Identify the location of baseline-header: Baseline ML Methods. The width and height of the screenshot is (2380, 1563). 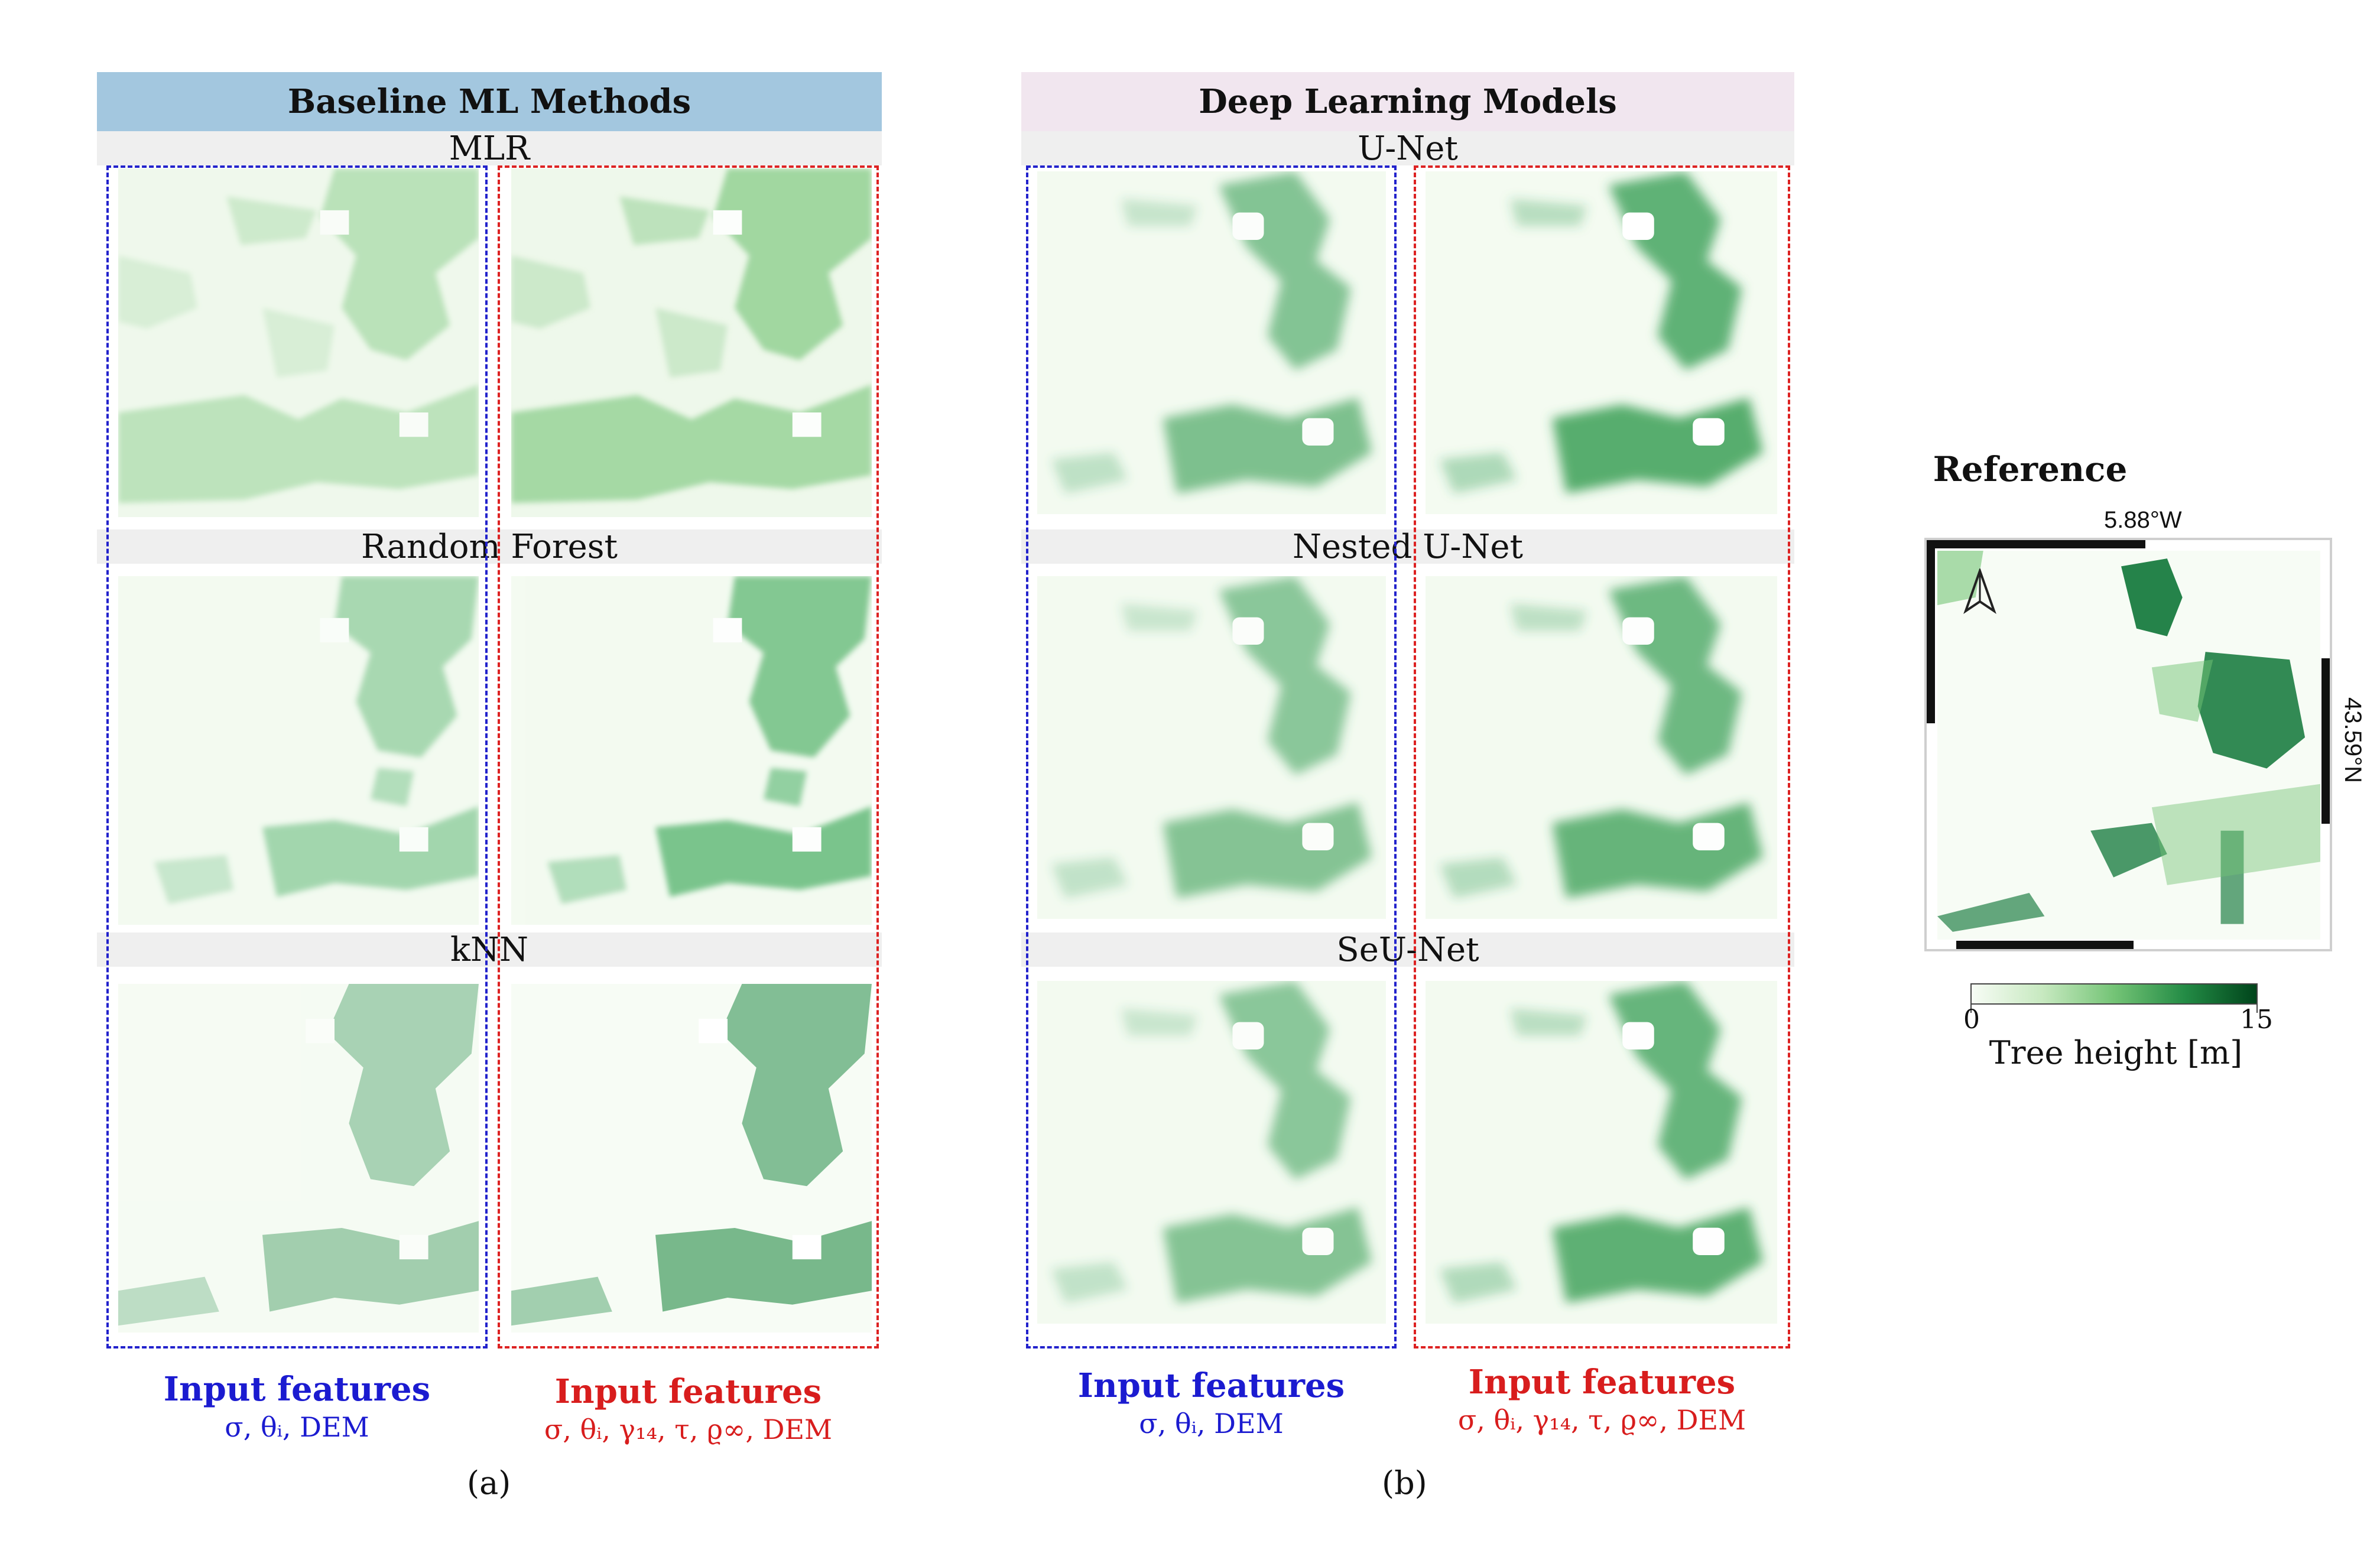
(490, 101).